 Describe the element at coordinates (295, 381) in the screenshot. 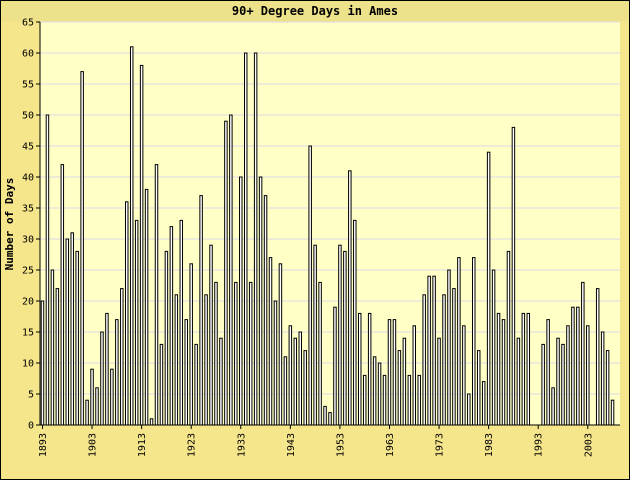

I see `bar-1944` at that location.